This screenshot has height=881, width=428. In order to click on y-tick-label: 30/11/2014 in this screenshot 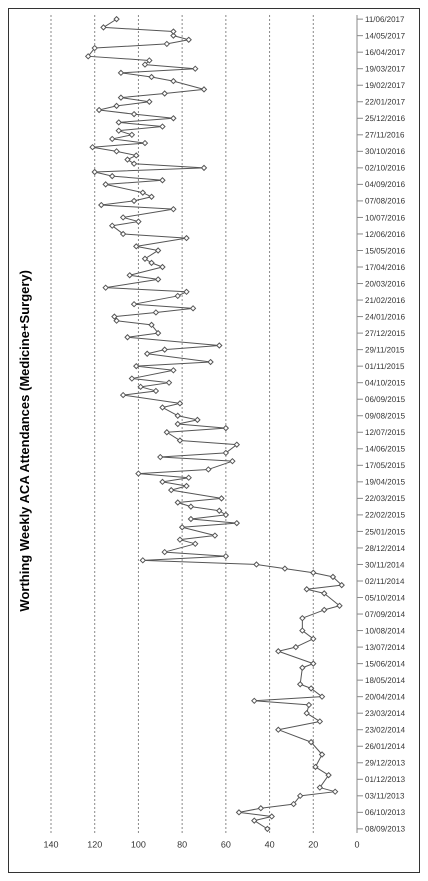, I will do `click(385, 565)`.